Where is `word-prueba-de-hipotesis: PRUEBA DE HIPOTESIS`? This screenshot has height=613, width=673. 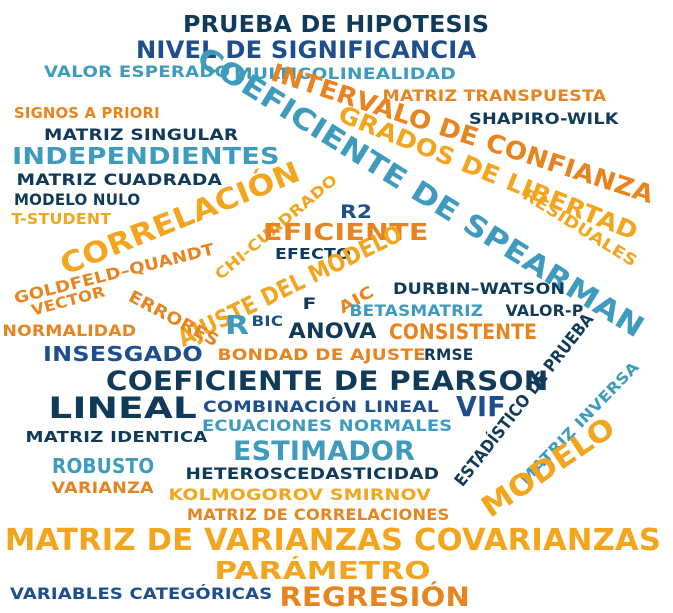
word-prueba-de-hipotesis: PRUEBA DE HIPOTESIS is located at coordinates (336, 24).